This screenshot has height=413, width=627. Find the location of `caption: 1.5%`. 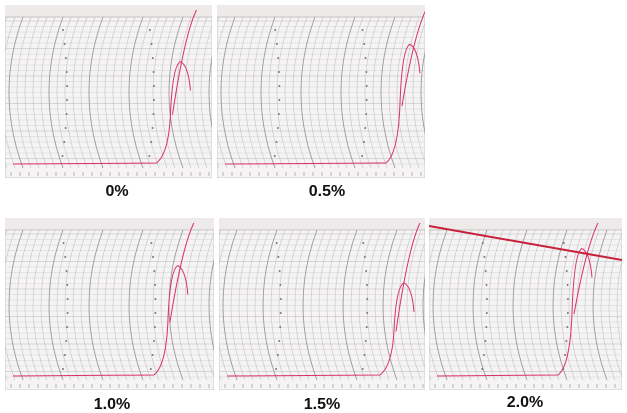

caption: 1.5% is located at coordinates (322, 404).